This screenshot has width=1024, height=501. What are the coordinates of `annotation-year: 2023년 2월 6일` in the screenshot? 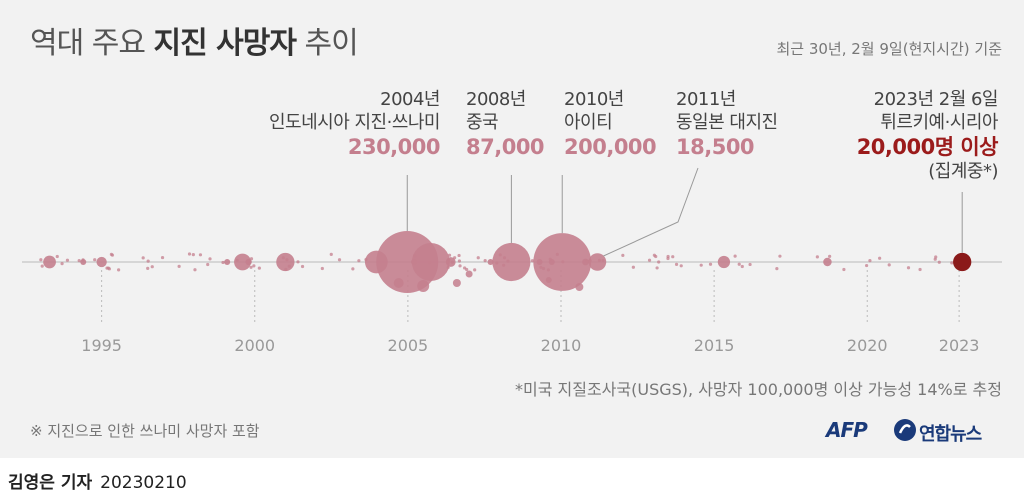 It's located at (936, 99).